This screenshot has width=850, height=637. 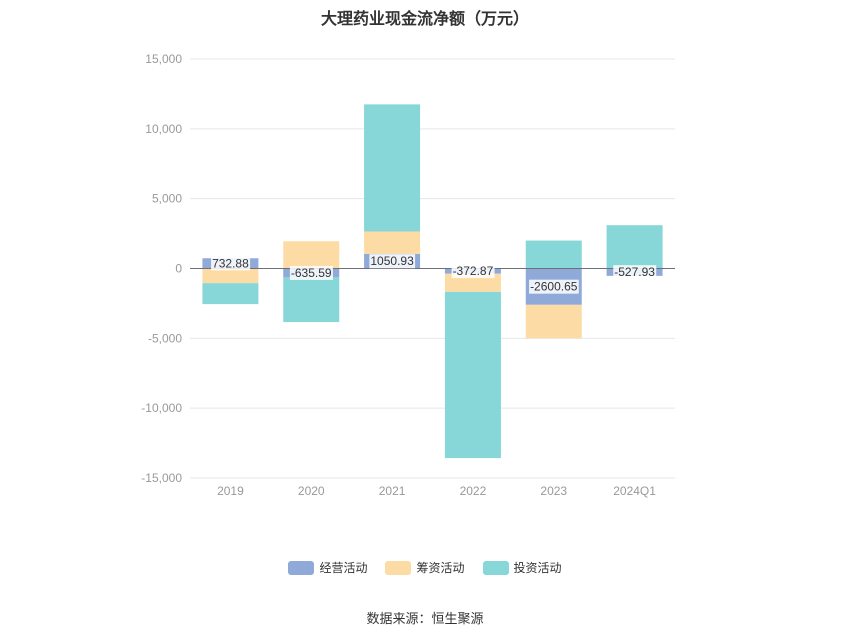 What do you see at coordinates (537, 568) in the screenshot?
I see `legend-label: 投资活动` at bounding box center [537, 568].